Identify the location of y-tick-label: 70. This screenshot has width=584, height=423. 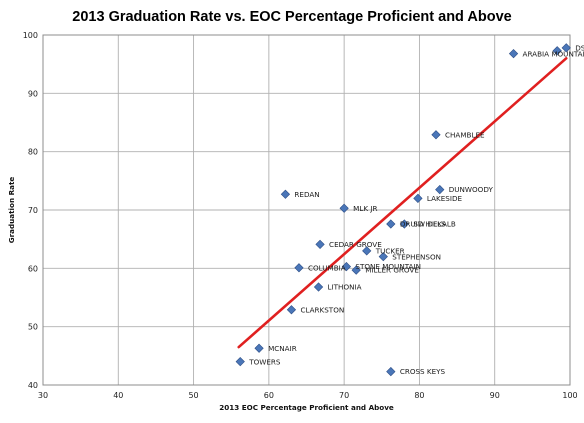
(33, 210).